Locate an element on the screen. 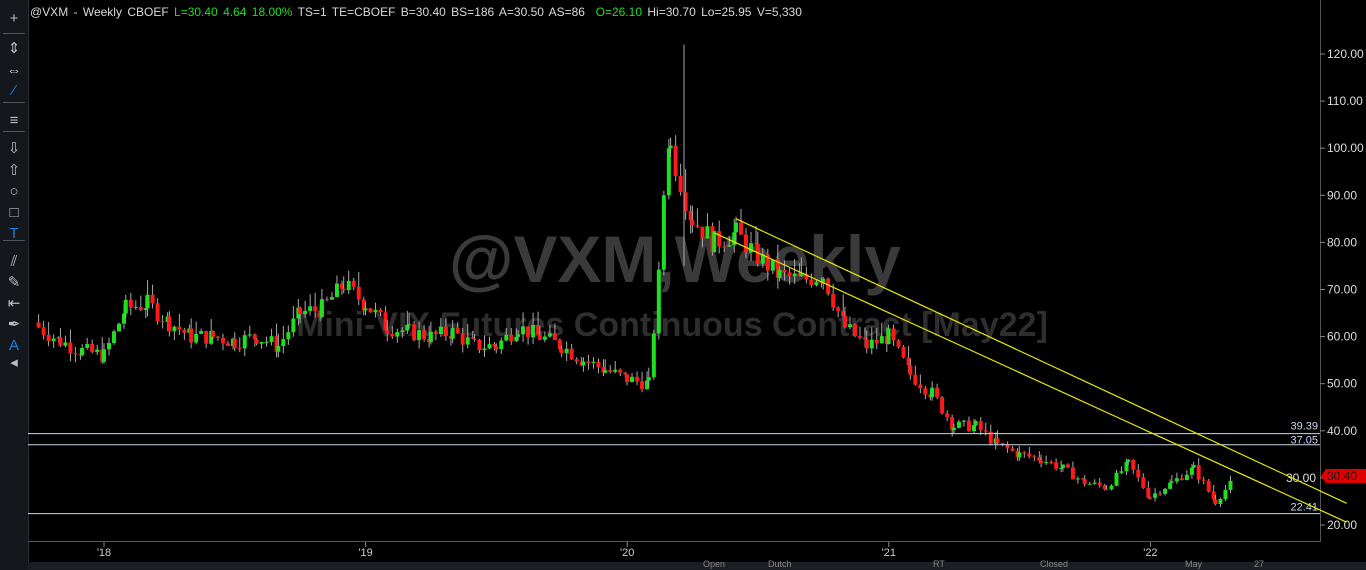  collapse-icon: ◂ is located at coordinates (14, 362).